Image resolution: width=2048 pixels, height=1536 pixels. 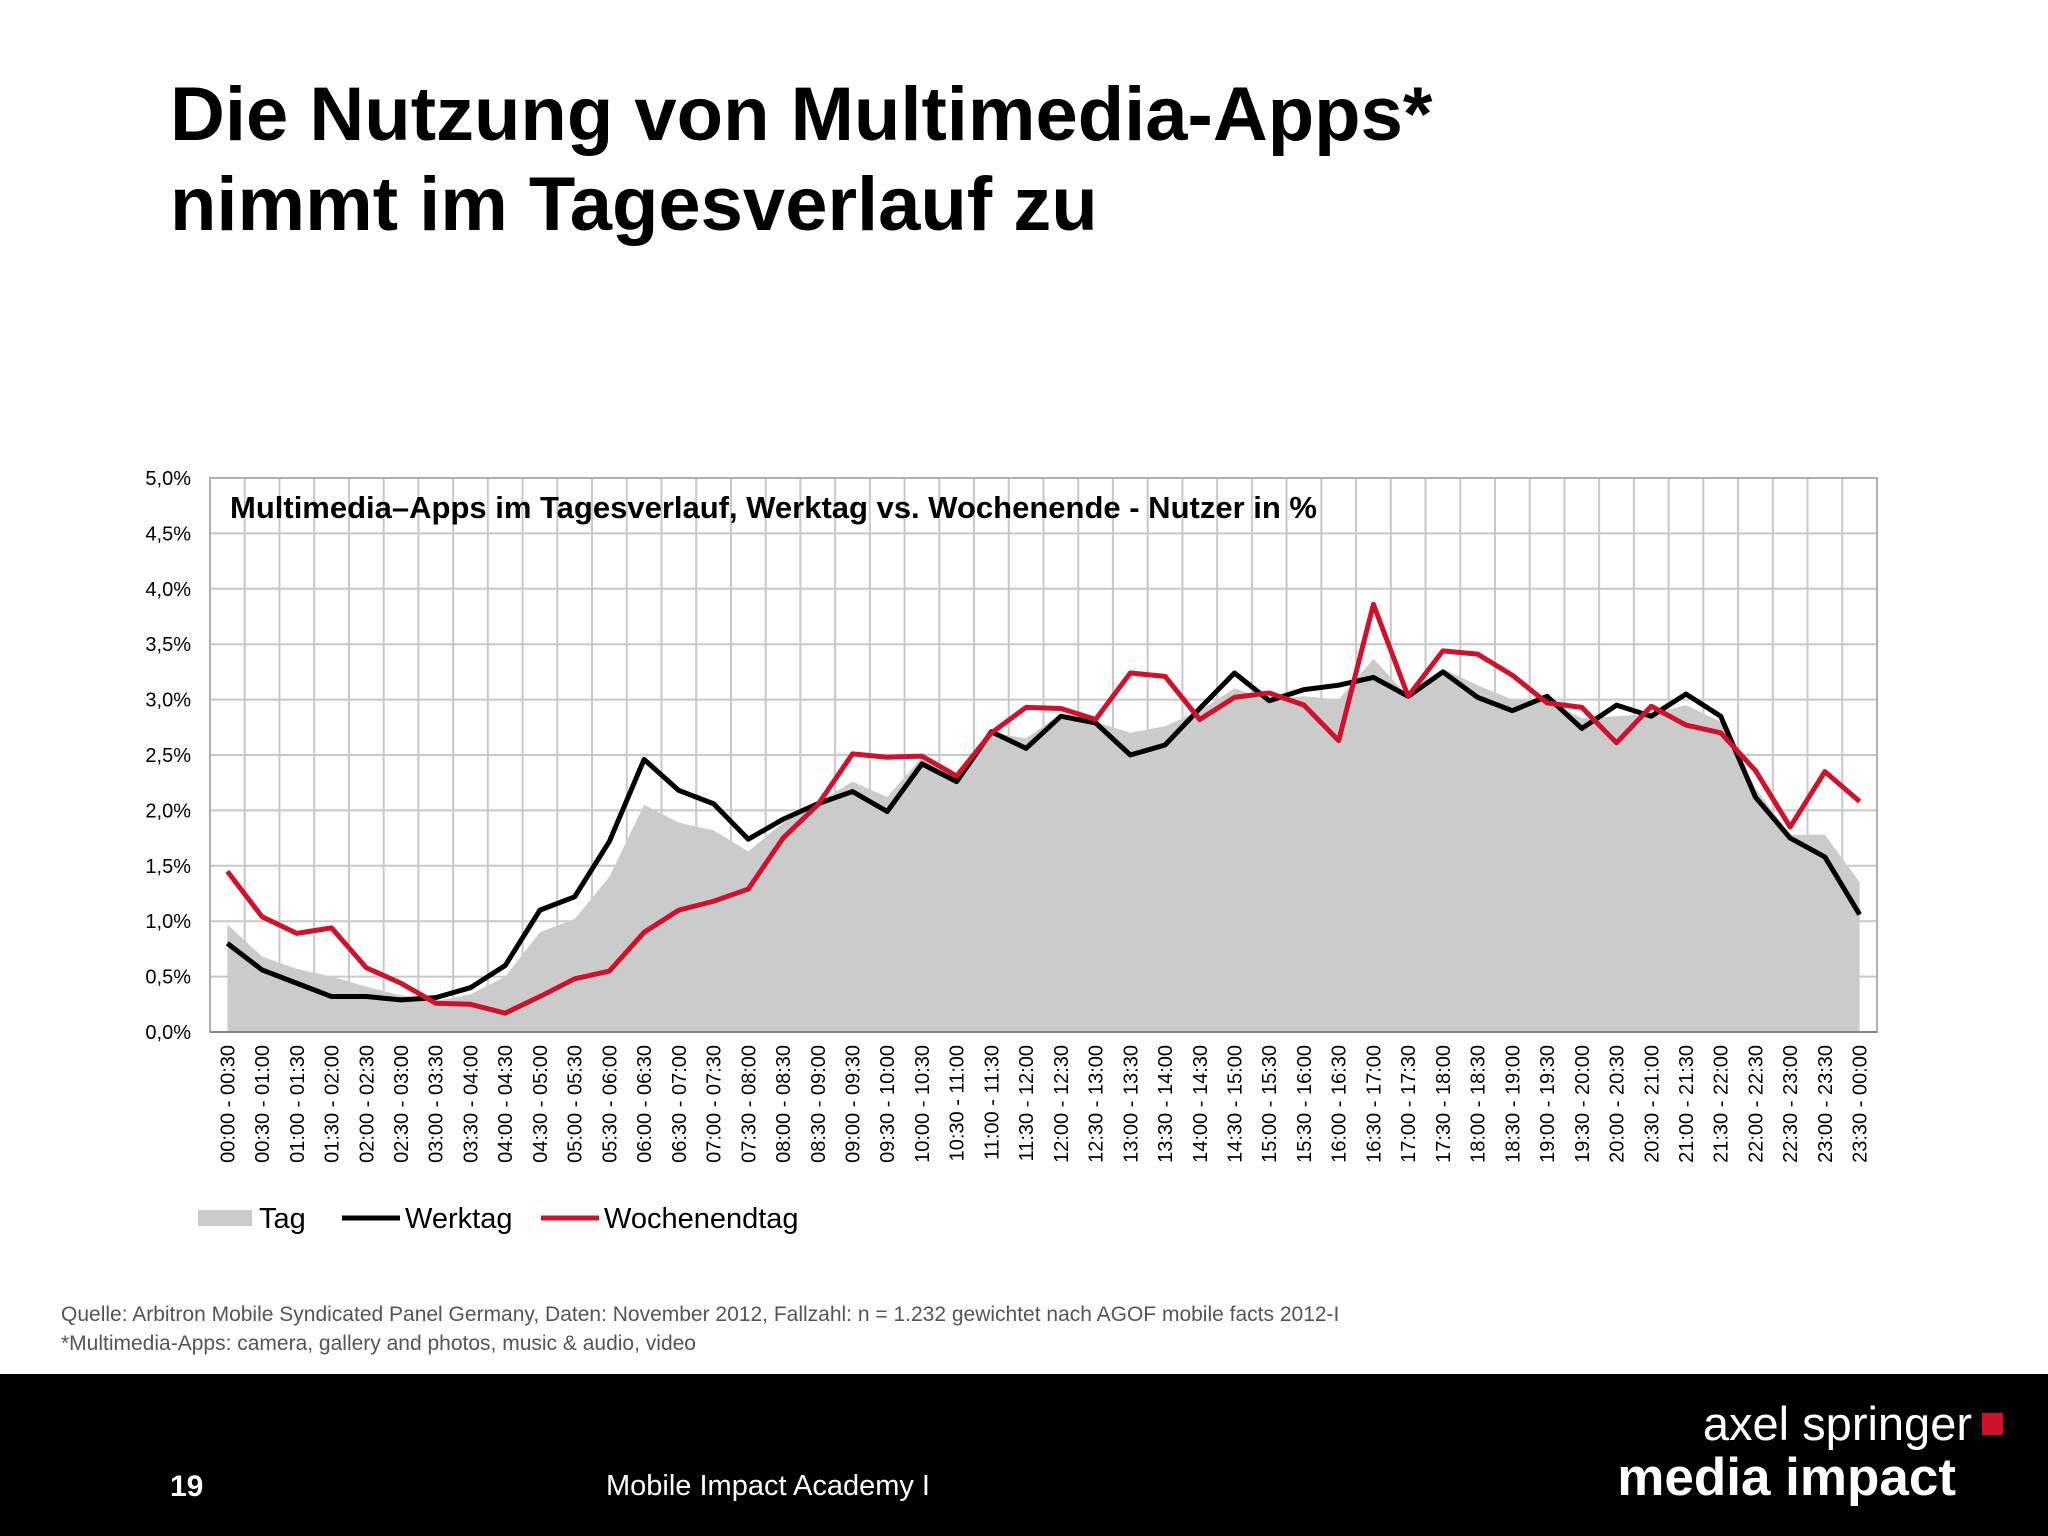 What do you see at coordinates (1479, 1104) in the screenshot?
I see `x-tick-label: 18:00 - 18:30` at bounding box center [1479, 1104].